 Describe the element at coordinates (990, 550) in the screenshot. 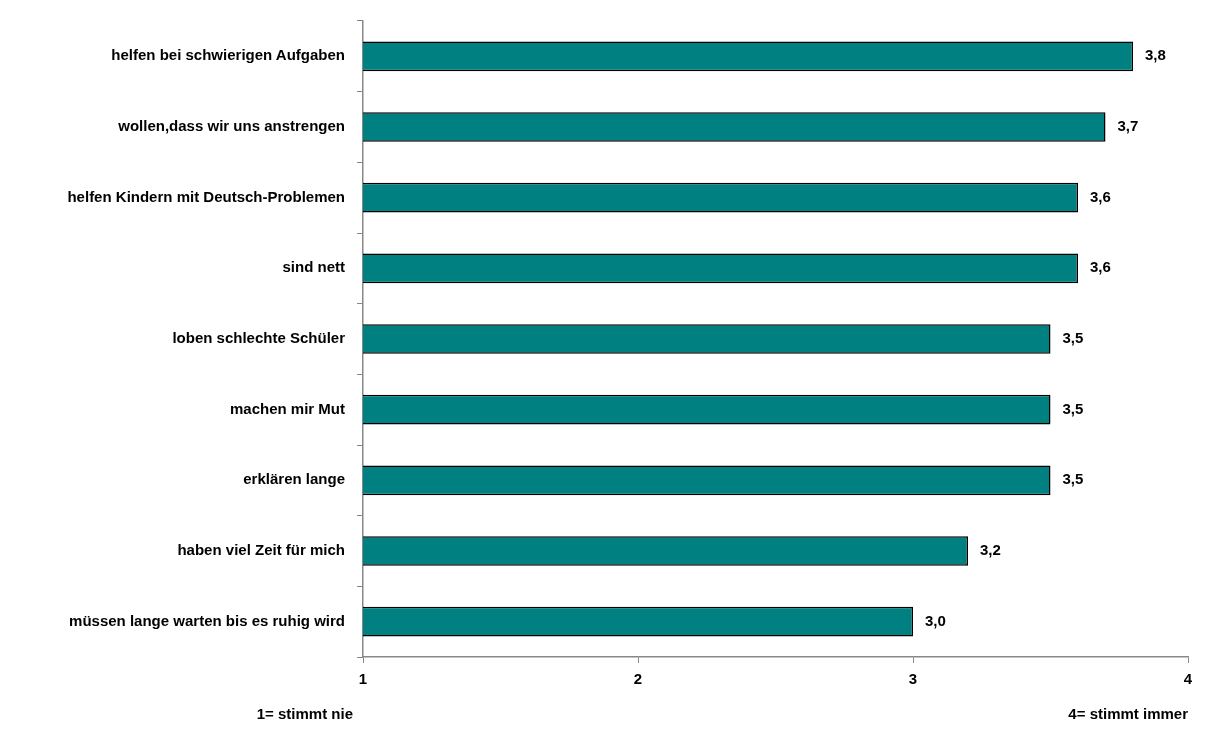

I see `data-label: 3,2` at that location.